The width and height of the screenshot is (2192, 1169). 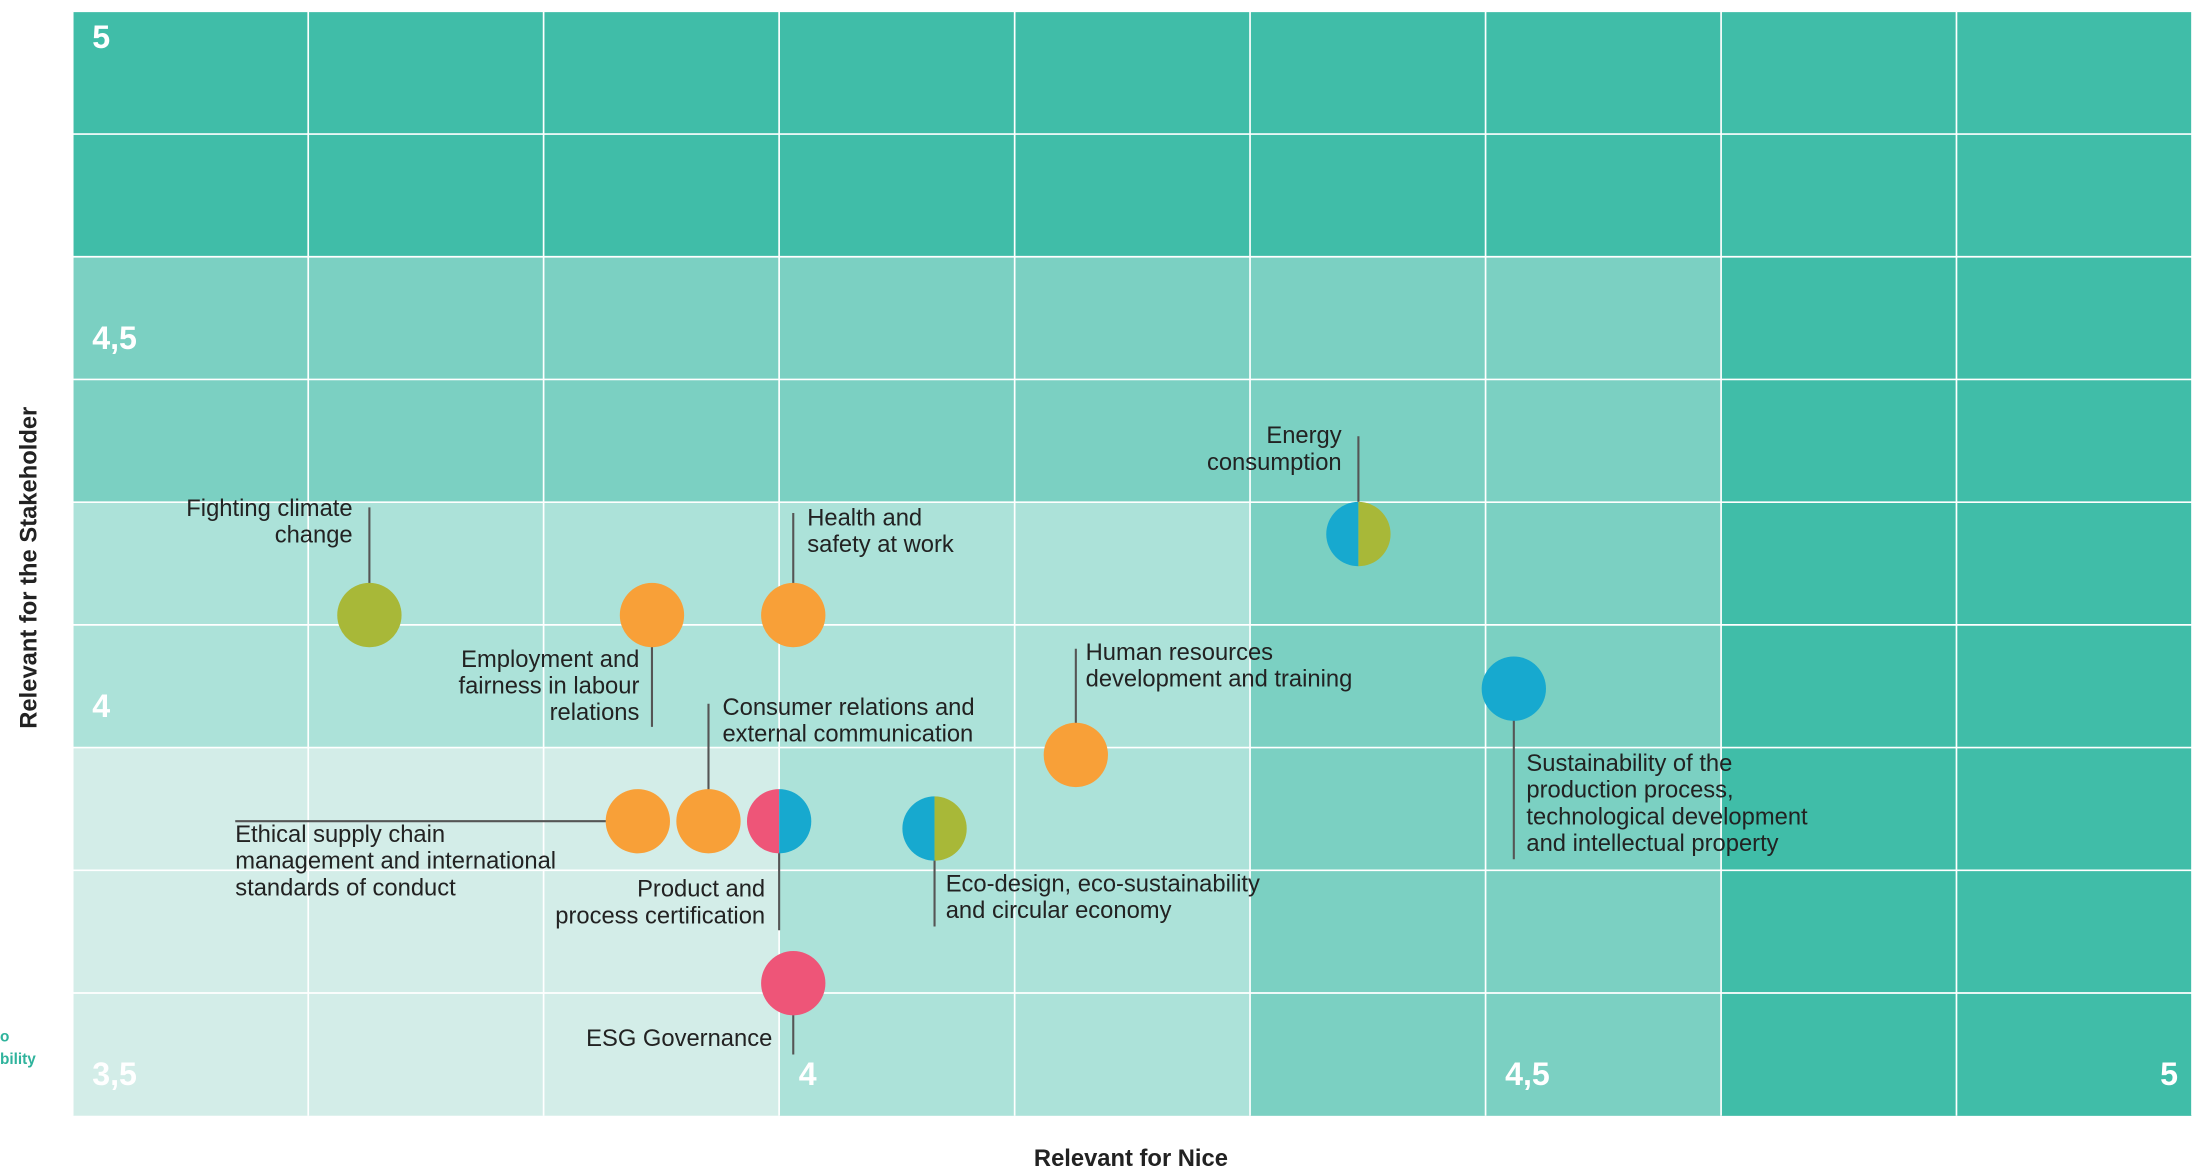 What do you see at coordinates (269, 508) in the screenshot?
I see `point-label: Fighting climate` at bounding box center [269, 508].